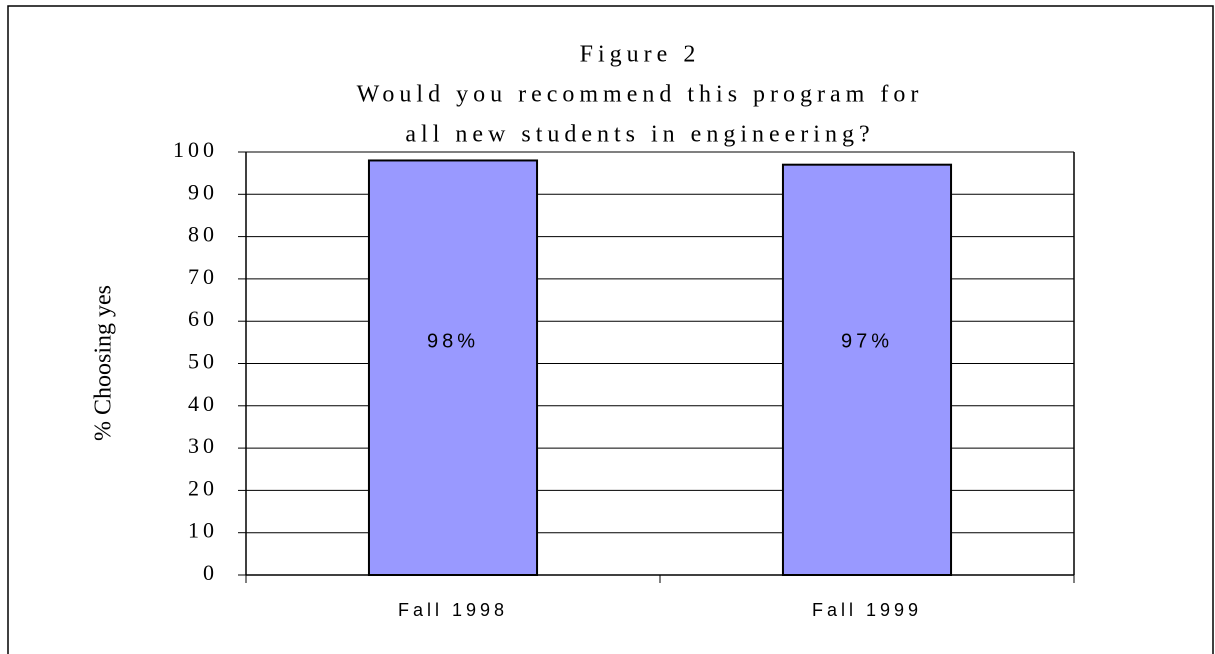 Image resolution: width=1215 pixels, height=654 pixels. What do you see at coordinates (639, 135) in the screenshot?
I see `chart-title: all new students in engineering?` at bounding box center [639, 135].